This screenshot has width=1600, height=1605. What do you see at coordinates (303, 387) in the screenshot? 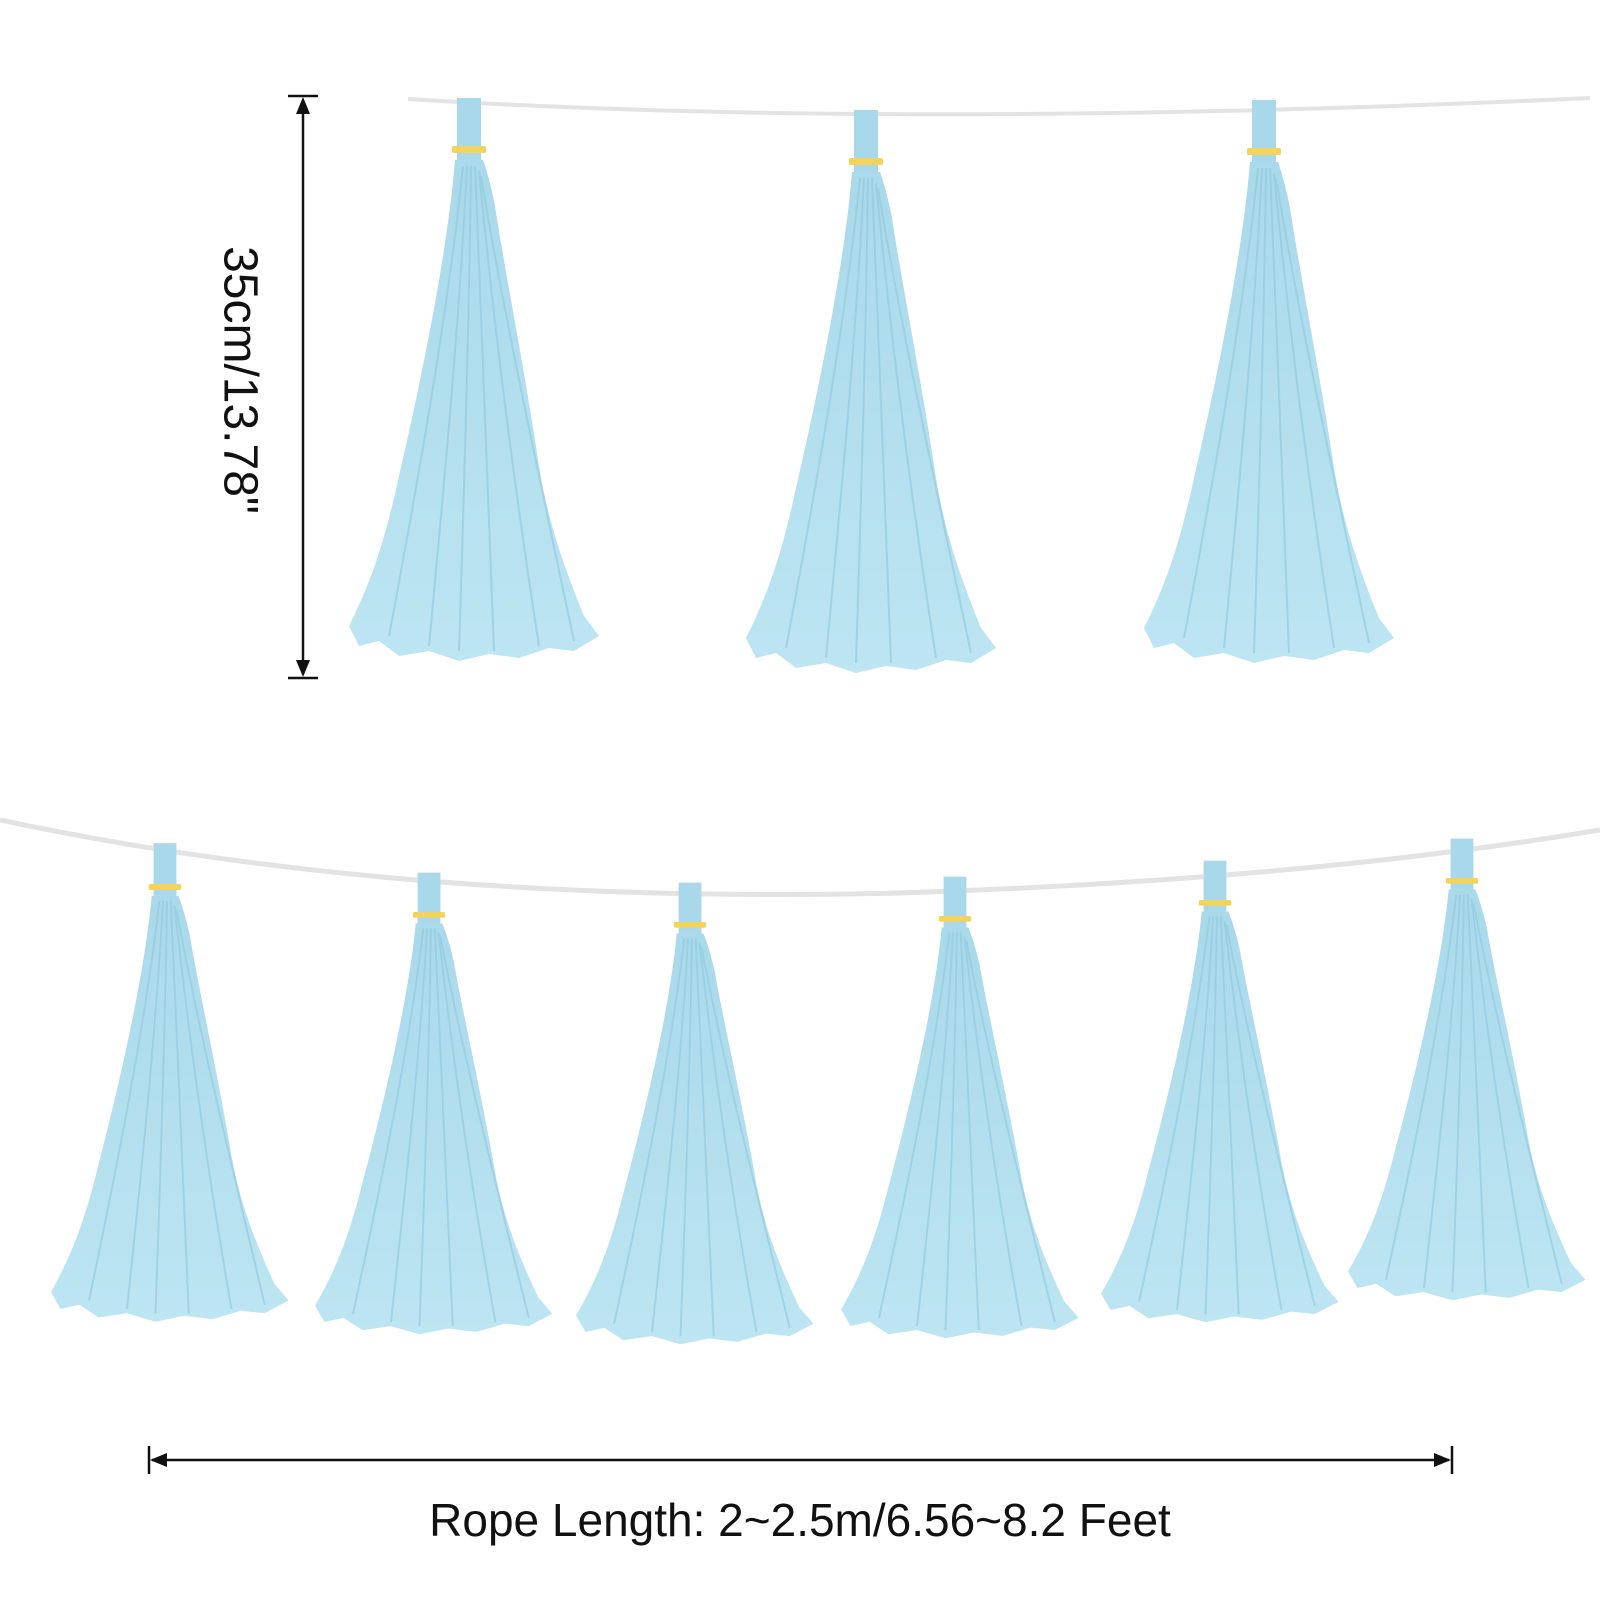
I see `height-dimension-arrow` at bounding box center [303, 387].